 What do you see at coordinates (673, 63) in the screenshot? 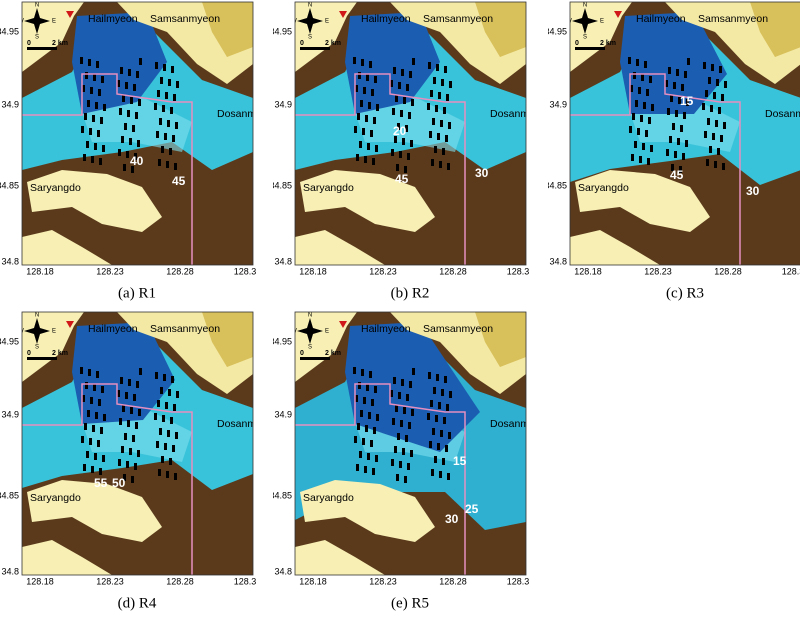
I see `deep-bay` at bounding box center [673, 63].